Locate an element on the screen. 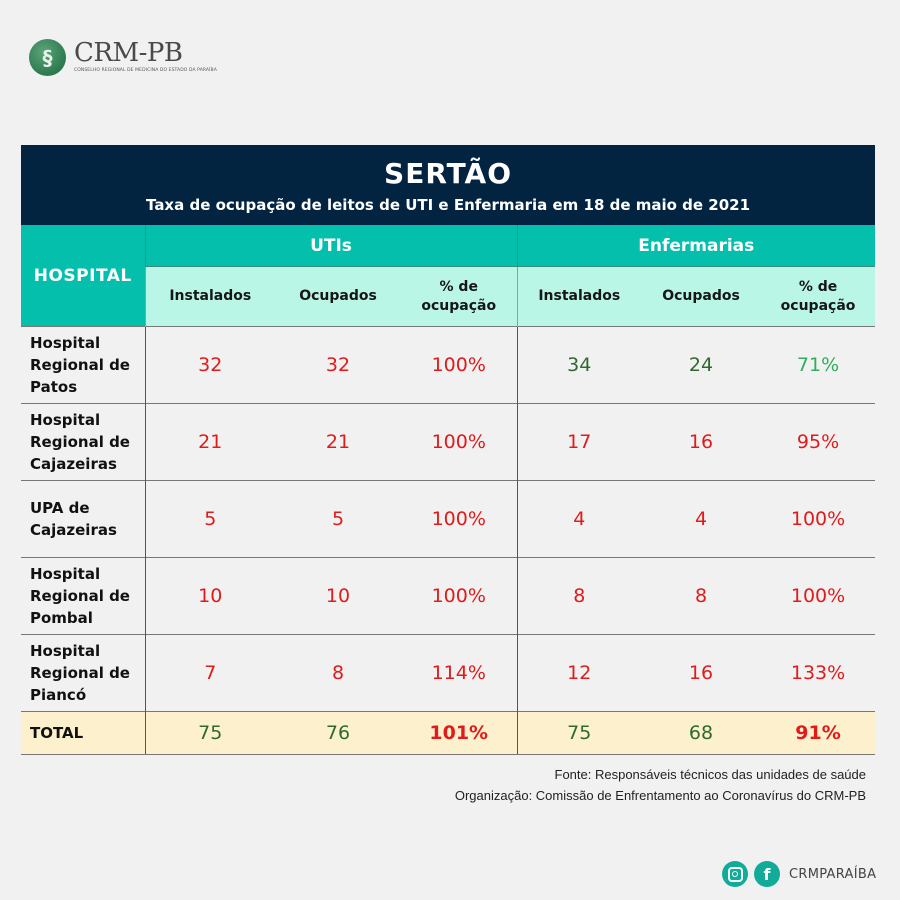 The image size is (900, 900). social-handle: CRMPARAÍBA is located at coordinates (833, 874).